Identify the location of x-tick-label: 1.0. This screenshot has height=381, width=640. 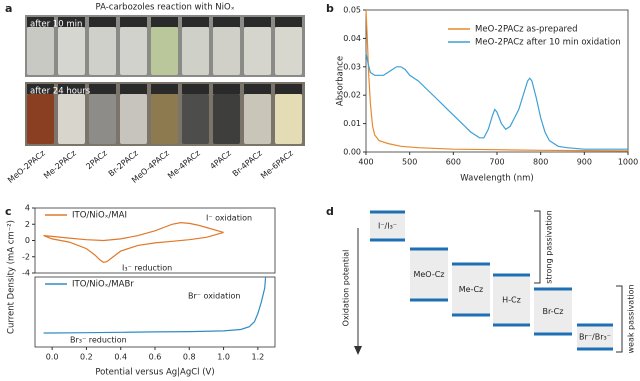
(223, 357).